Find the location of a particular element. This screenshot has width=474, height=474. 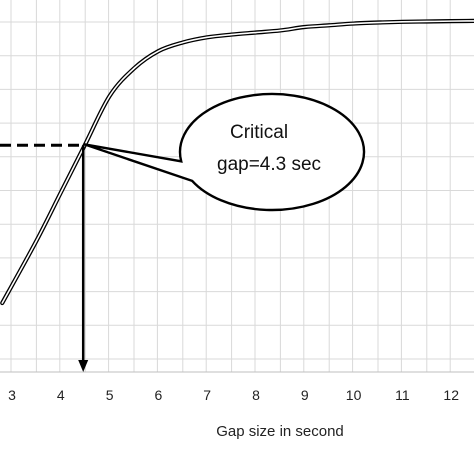

x-axis-title: Gap size in second is located at coordinates (280, 431).